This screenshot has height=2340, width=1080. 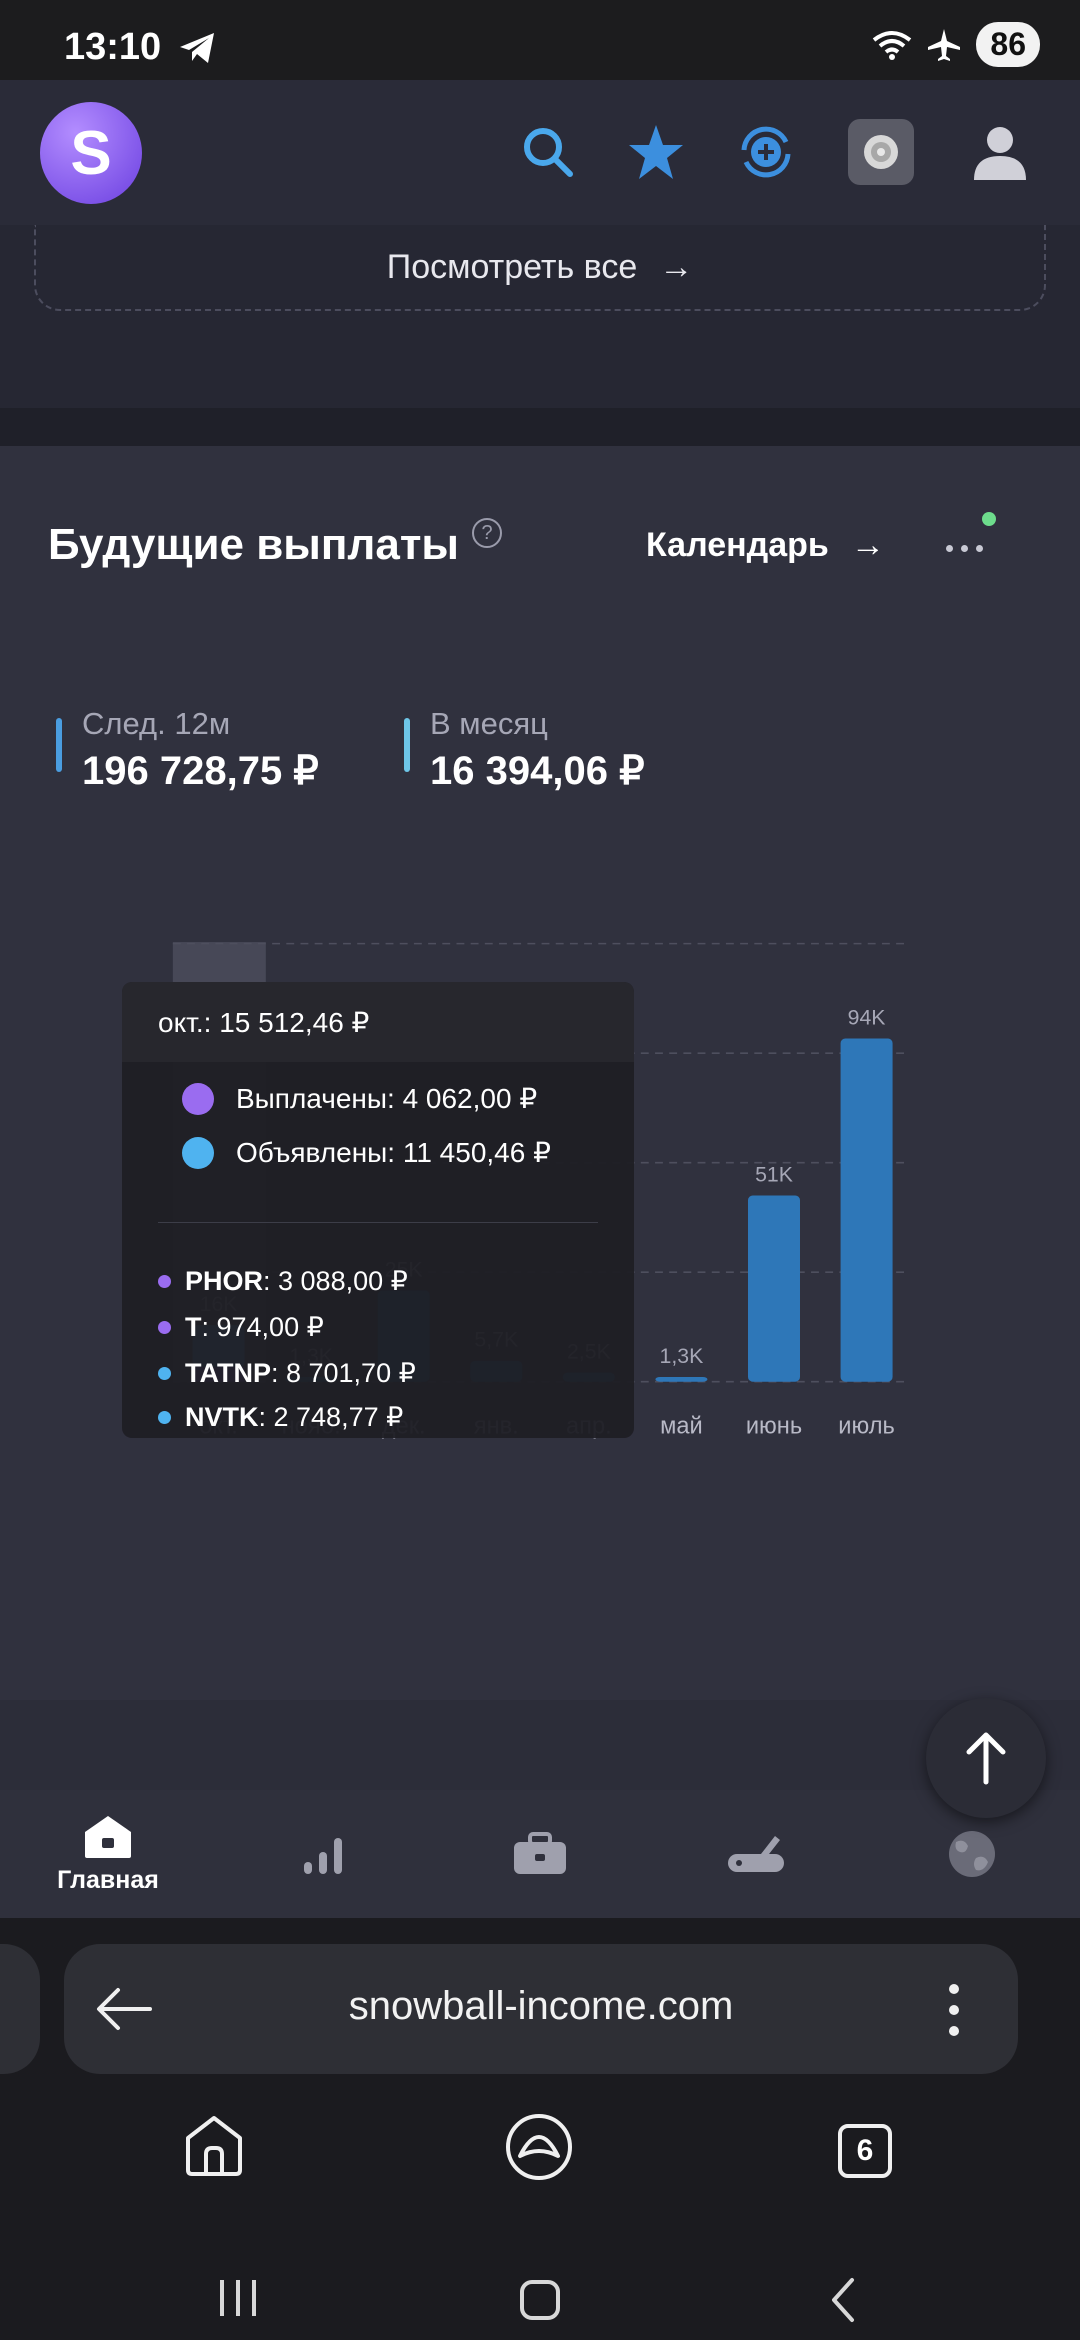 What do you see at coordinates (108, 1879) in the screenshot?
I see `nav-label: Главная` at bounding box center [108, 1879].